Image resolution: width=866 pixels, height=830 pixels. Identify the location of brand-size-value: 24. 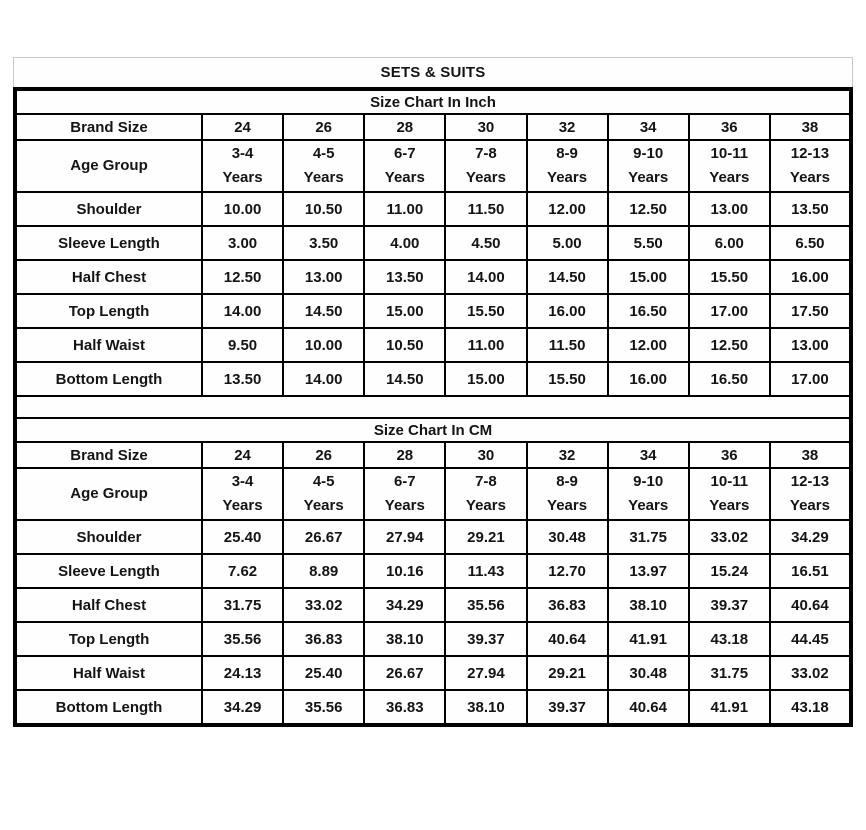
(242, 455).